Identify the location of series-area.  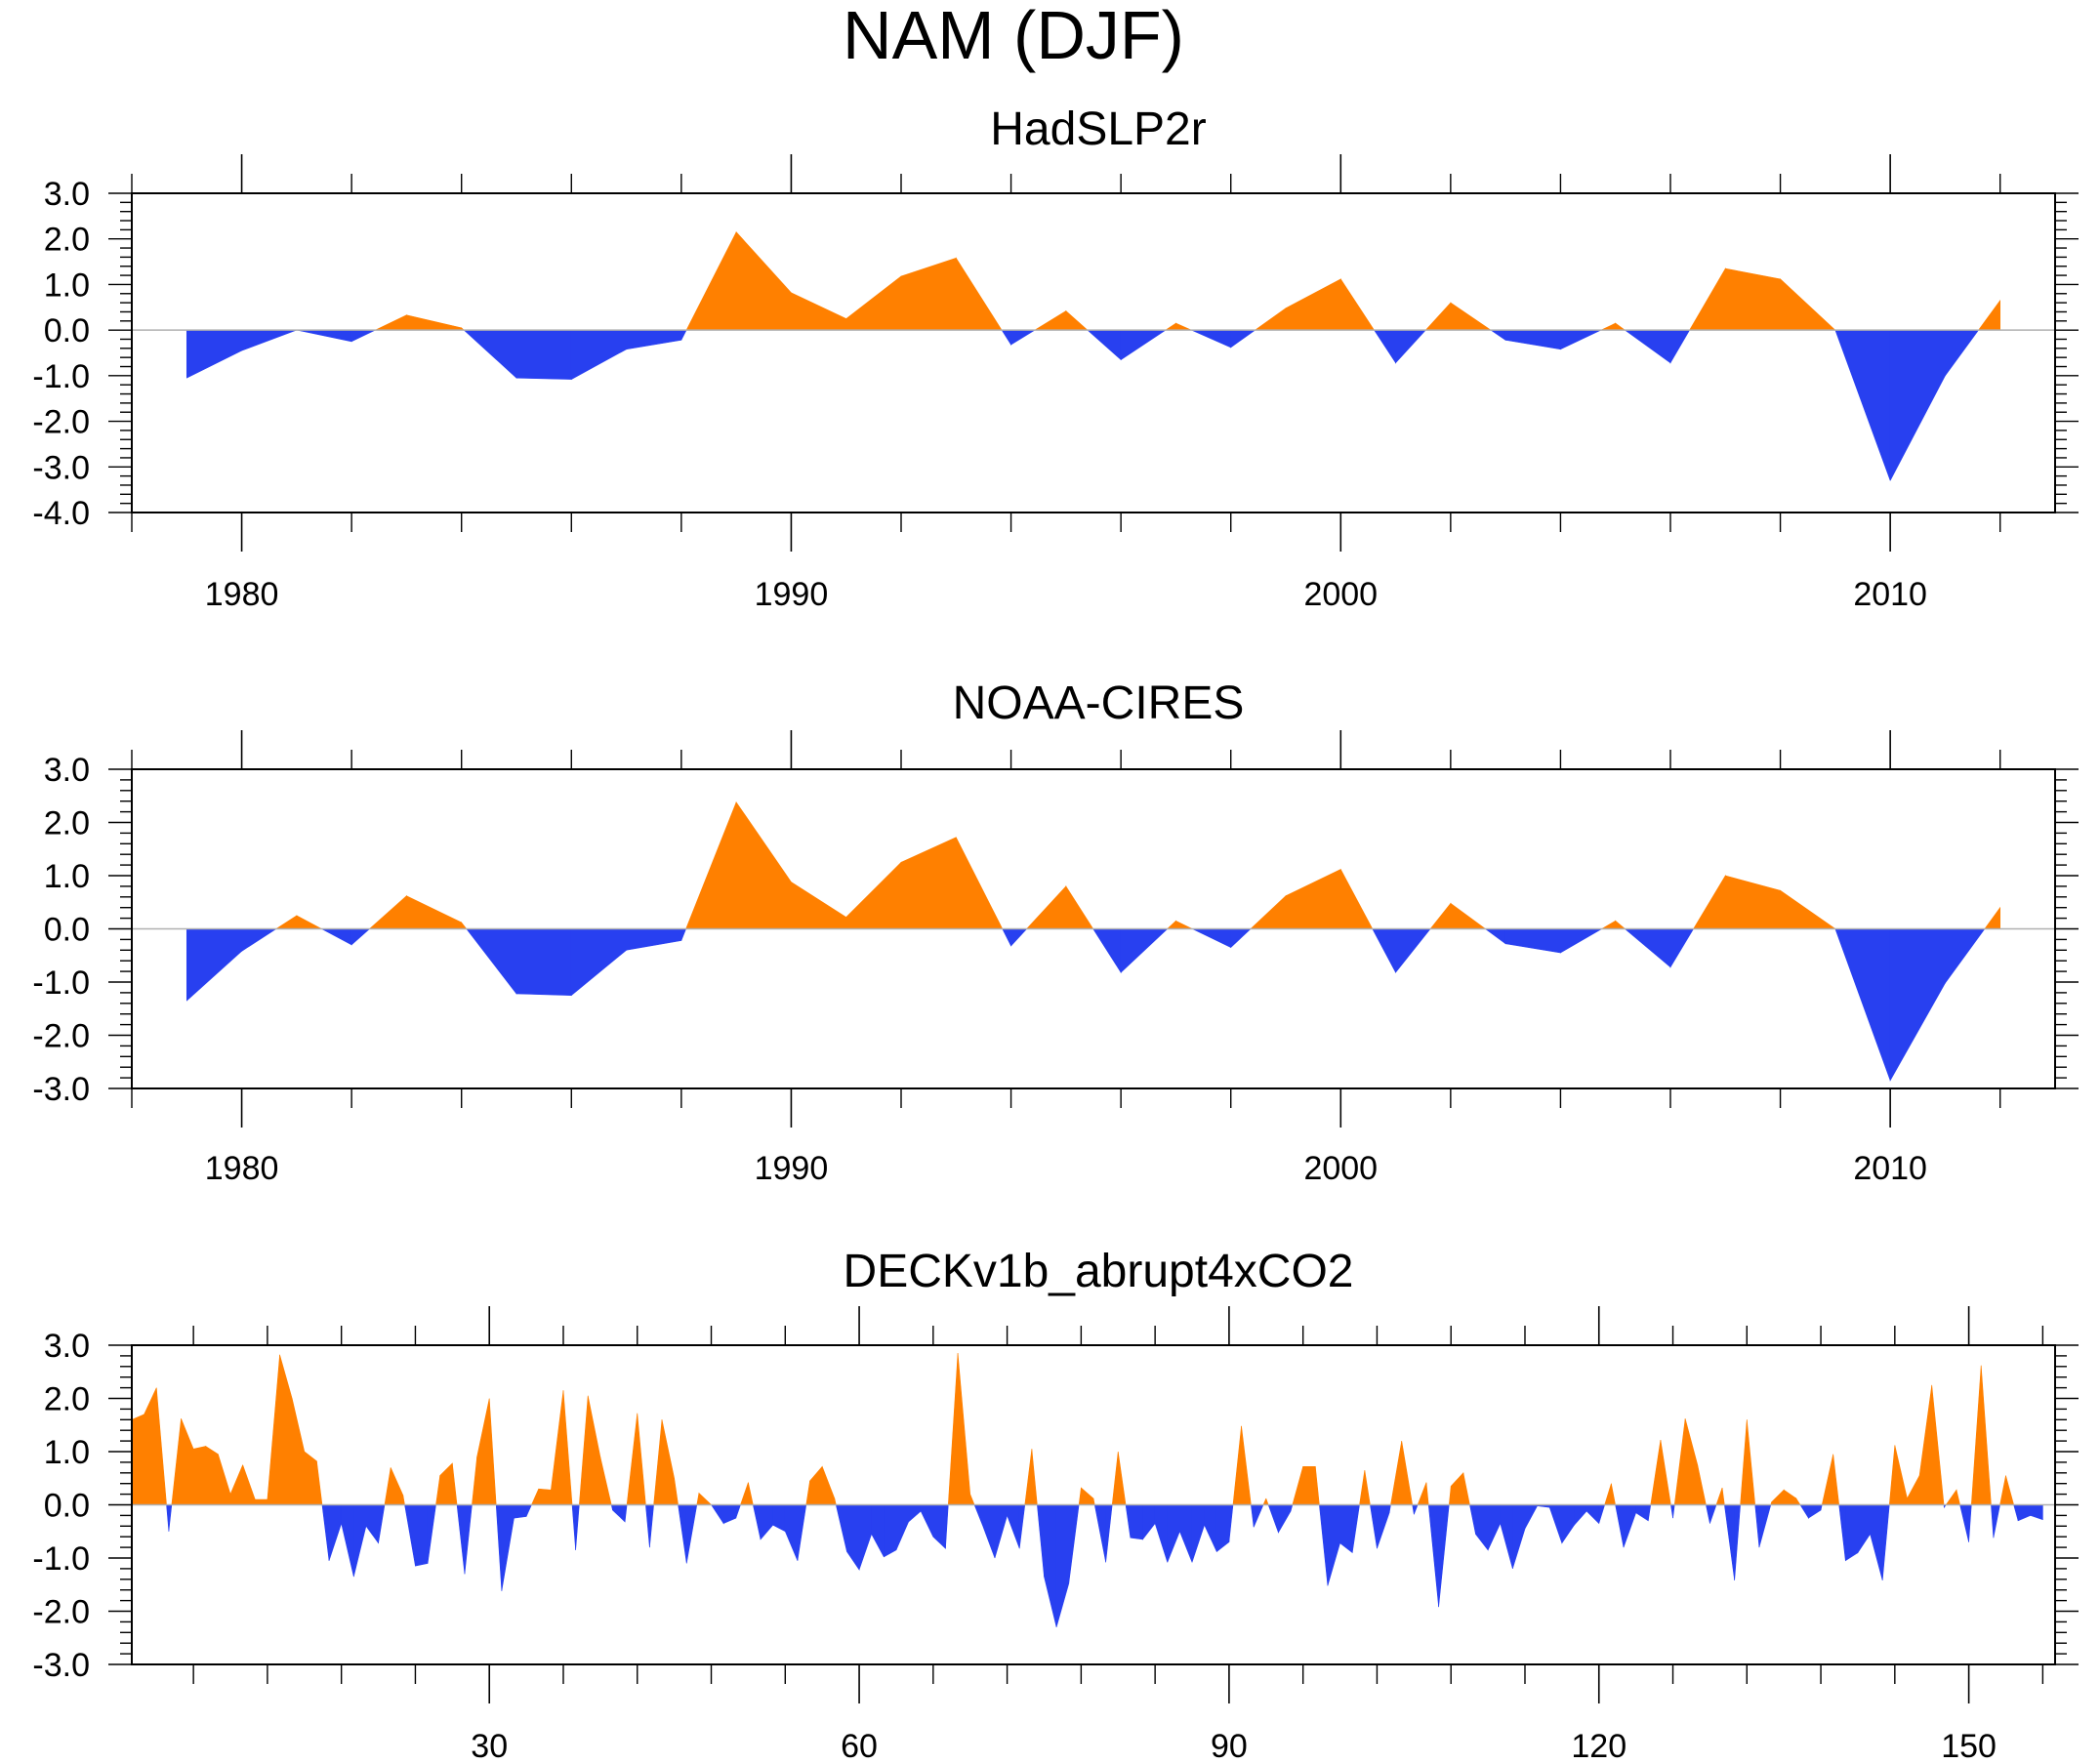
(1093, 941).